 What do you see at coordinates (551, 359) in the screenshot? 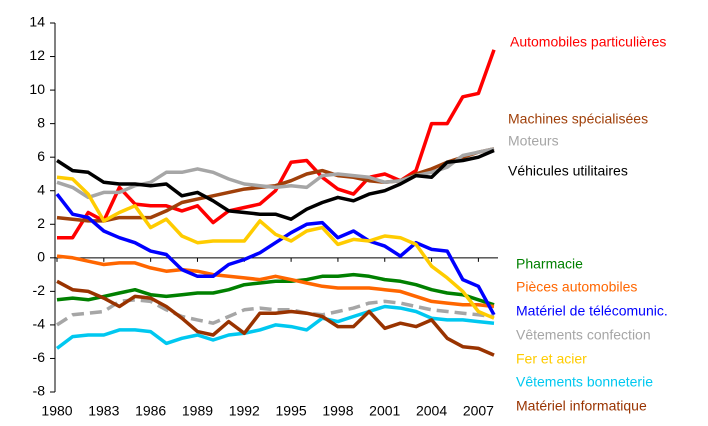
I see `series-label: Fer et acier` at bounding box center [551, 359].